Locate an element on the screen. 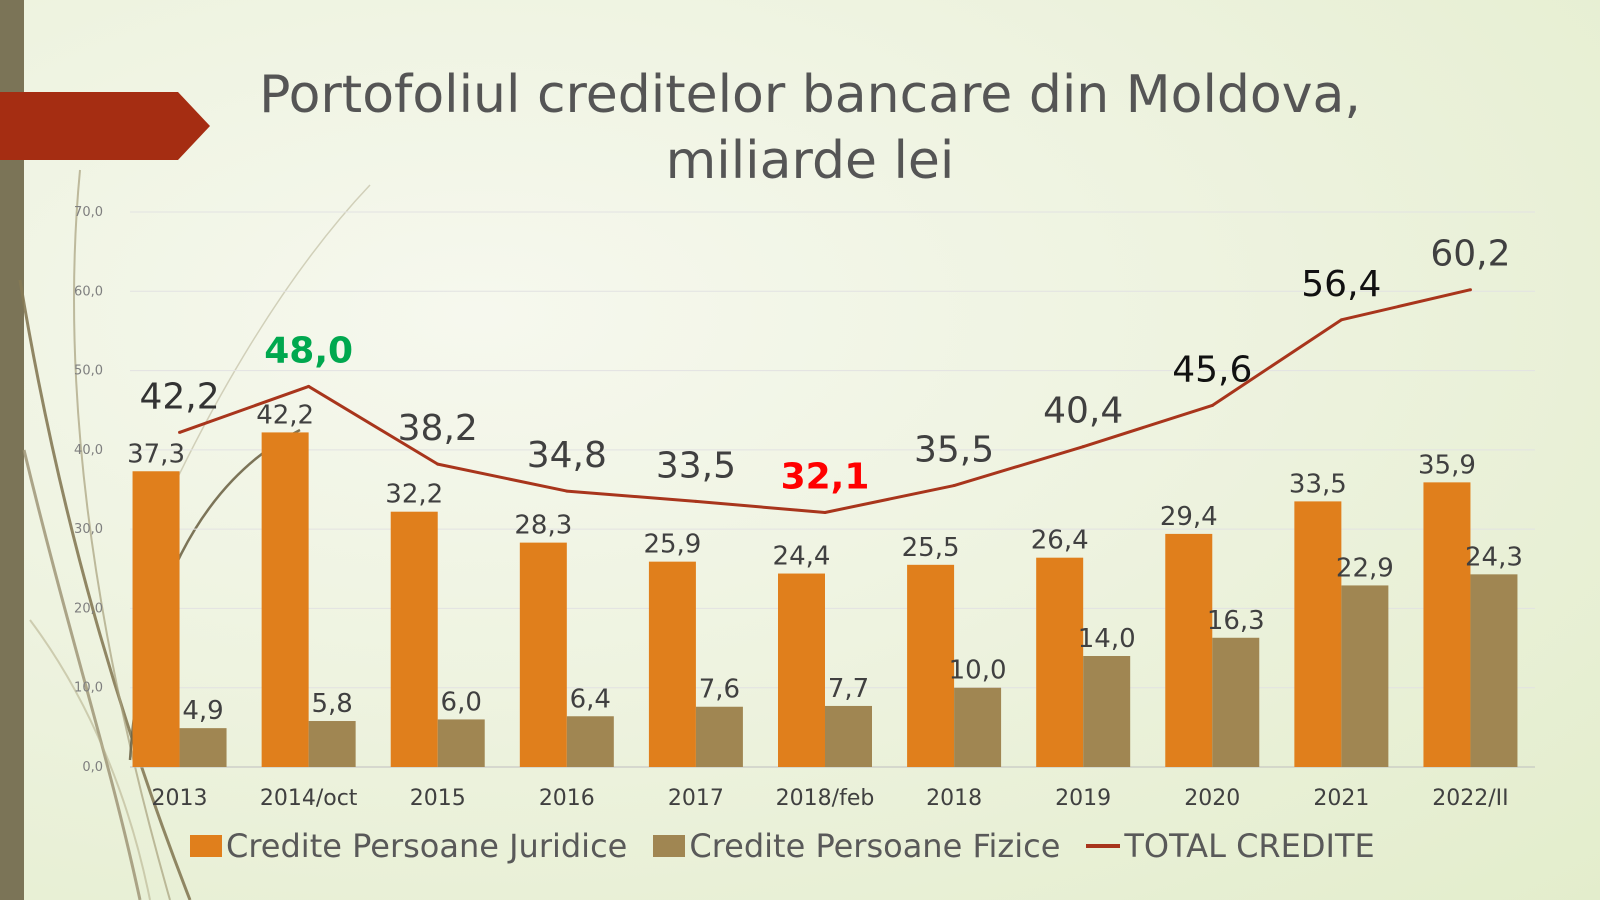 This screenshot has width=1600, height=900. x-tick-label: 2016 is located at coordinates (567, 798).